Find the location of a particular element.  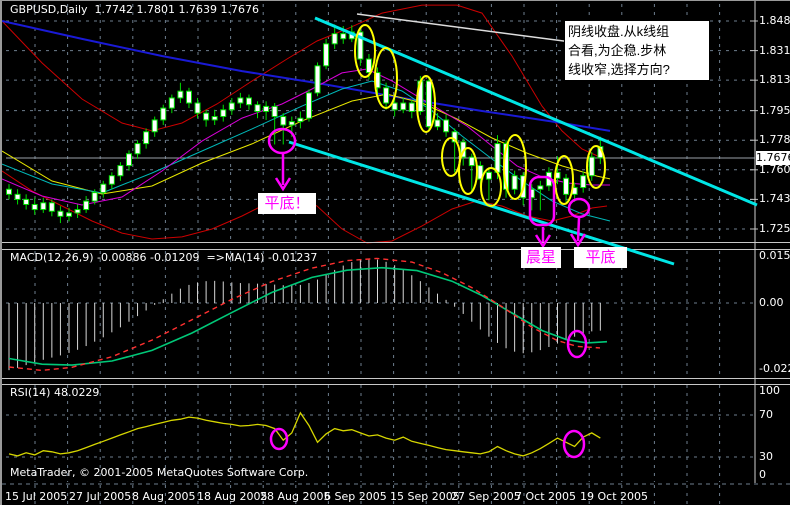

rsi-panel is located at coordinates (304, 434).